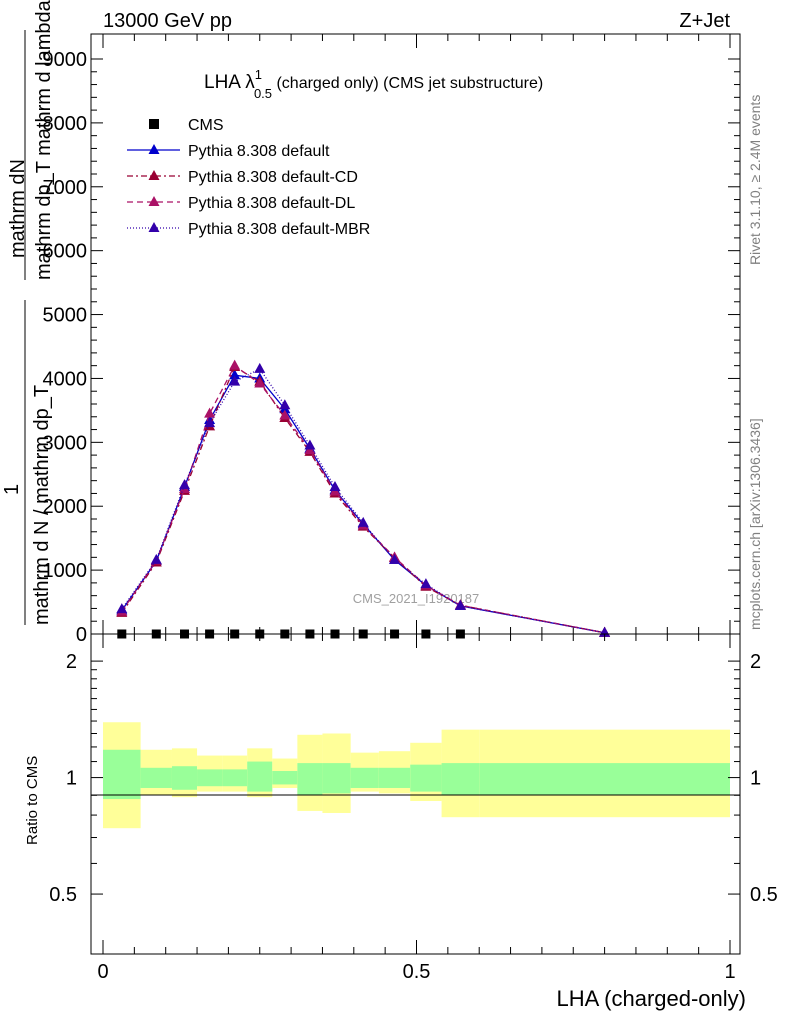 This screenshot has width=786, height=1024. Describe the element at coordinates (206, 125) in the screenshot. I see `legend-label: CMS` at that location.